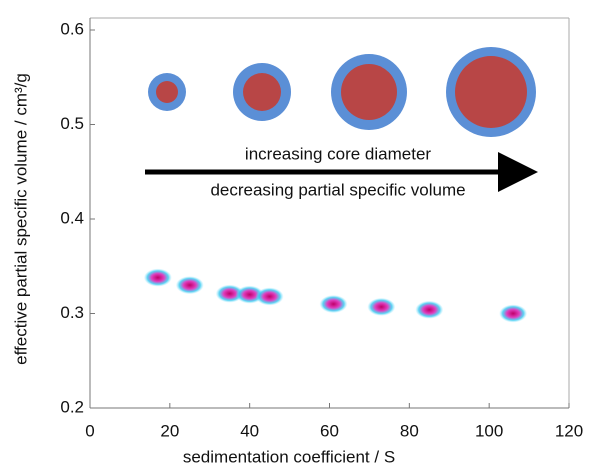  What do you see at coordinates (72, 217) in the screenshot?
I see `y-tick-label: 0.4` at bounding box center [72, 217].